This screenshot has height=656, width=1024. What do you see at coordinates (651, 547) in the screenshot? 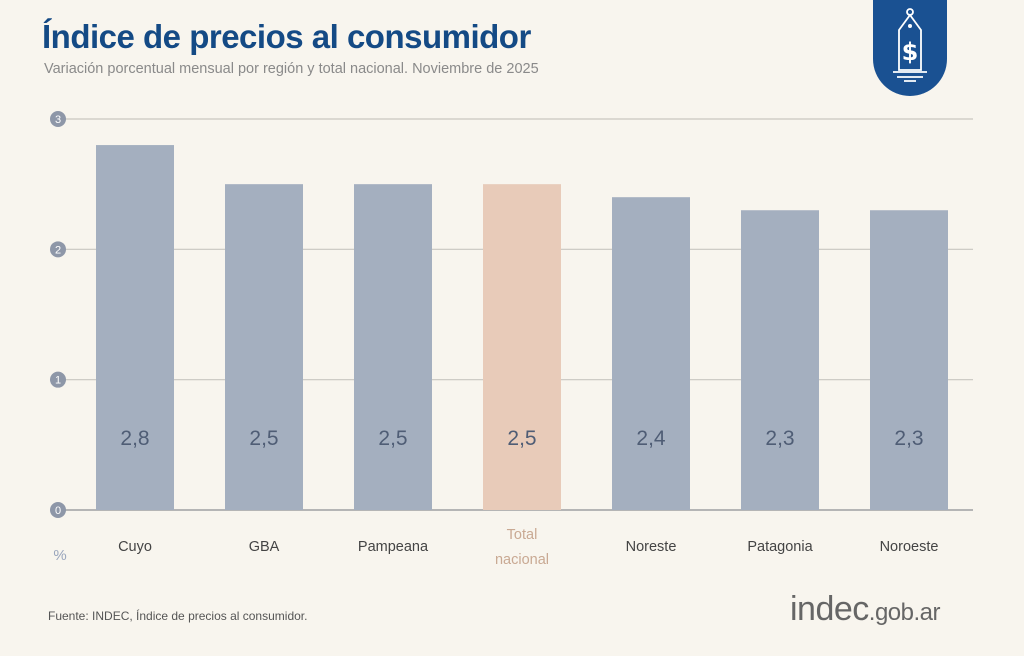
I see `category-label: Noreste` at bounding box center [651, 547].